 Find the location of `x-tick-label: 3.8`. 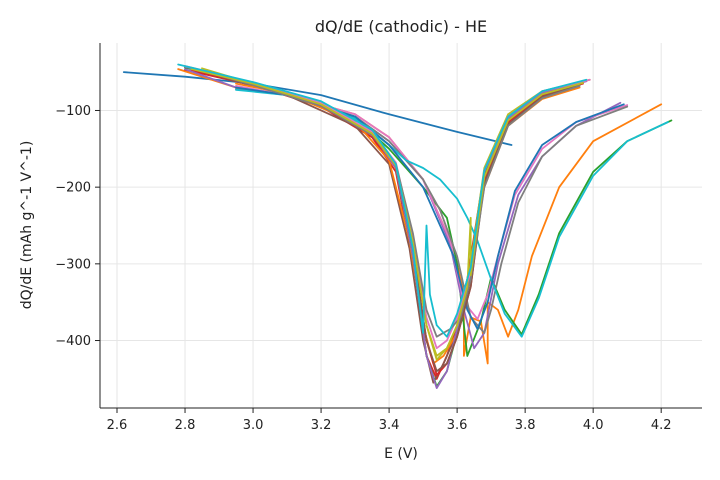

x-tick-label: 3.8 is located at coordinates (525, 425).